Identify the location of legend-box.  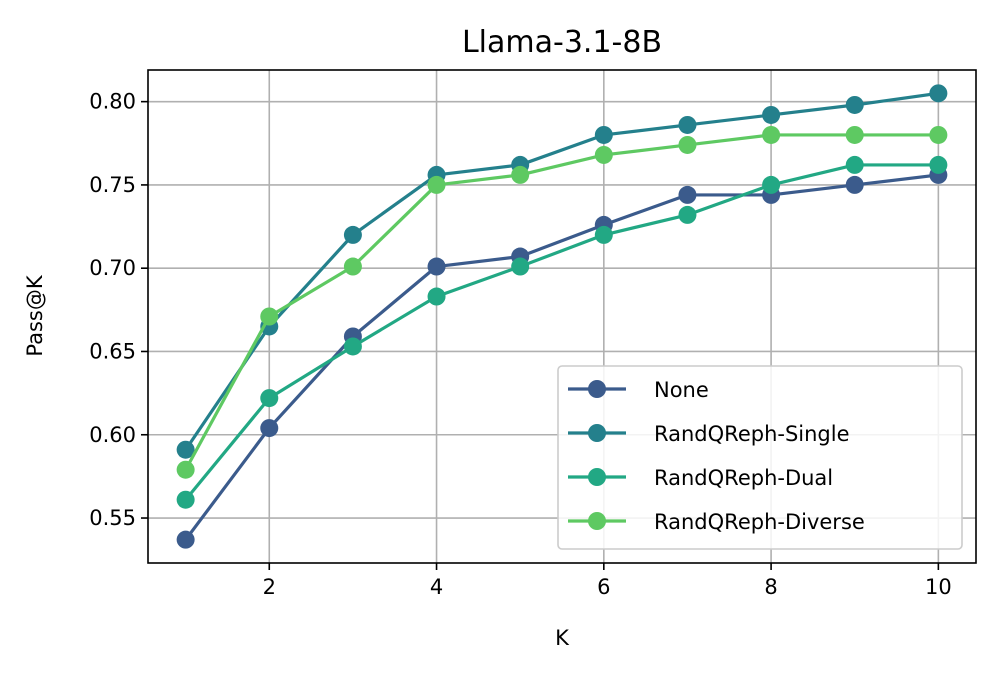
(760, 457).